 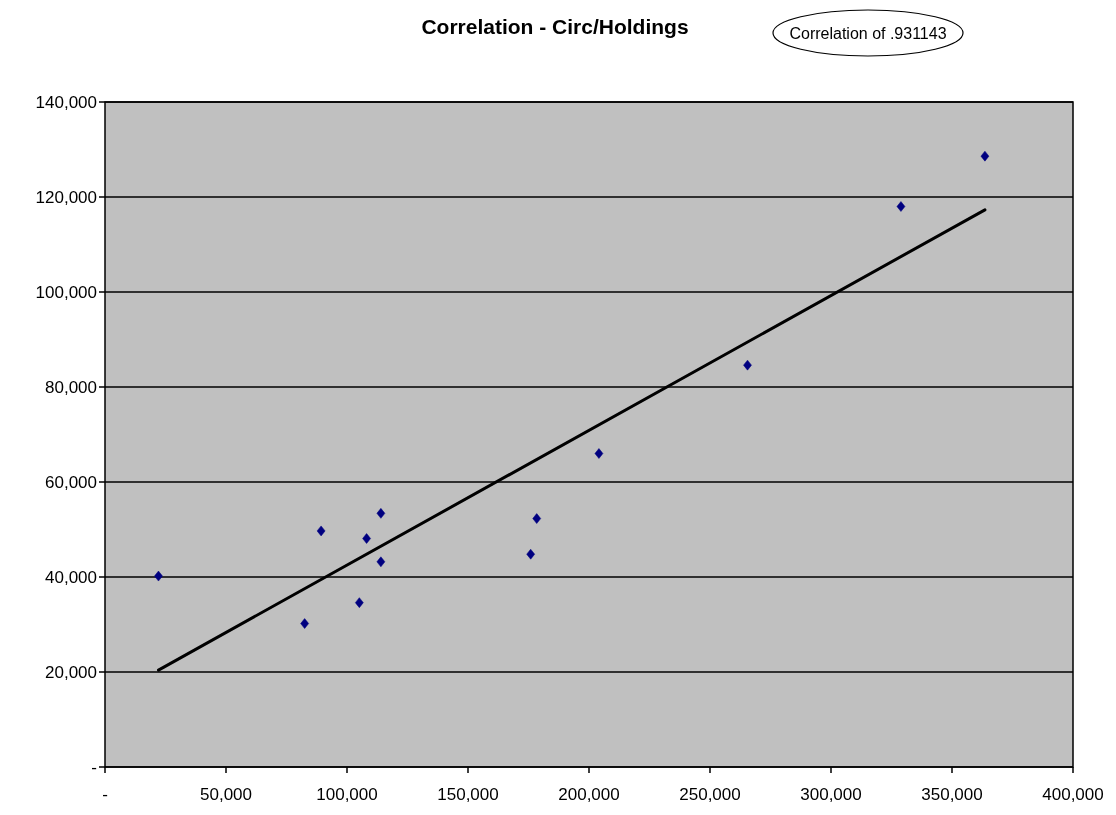 I want to click on x-tick-label: 200,000, so click(x=589, y=794).